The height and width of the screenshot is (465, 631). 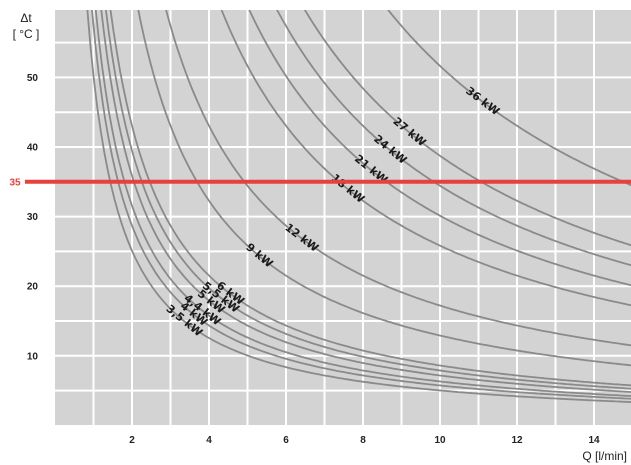 I want to click on x-tick-label: 14, so click(x=594, y=440).